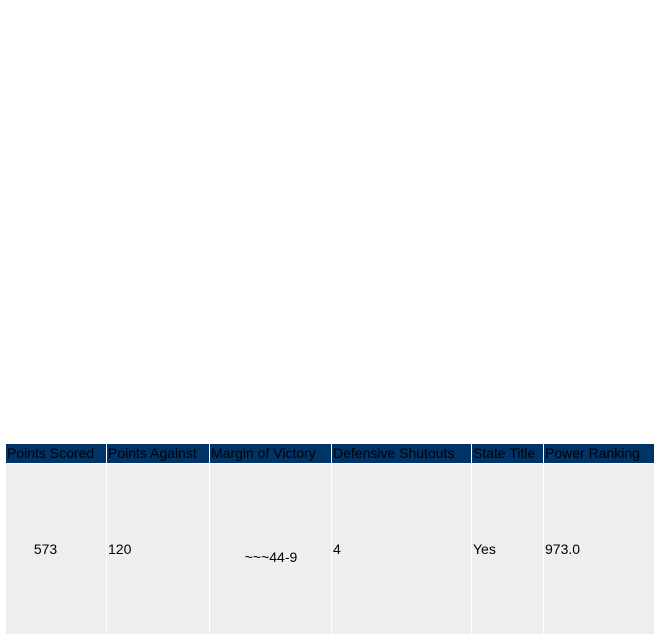  Describe the element at coordinates (401, 549) in the screenshot. I see `table-cell: 4` at that location.